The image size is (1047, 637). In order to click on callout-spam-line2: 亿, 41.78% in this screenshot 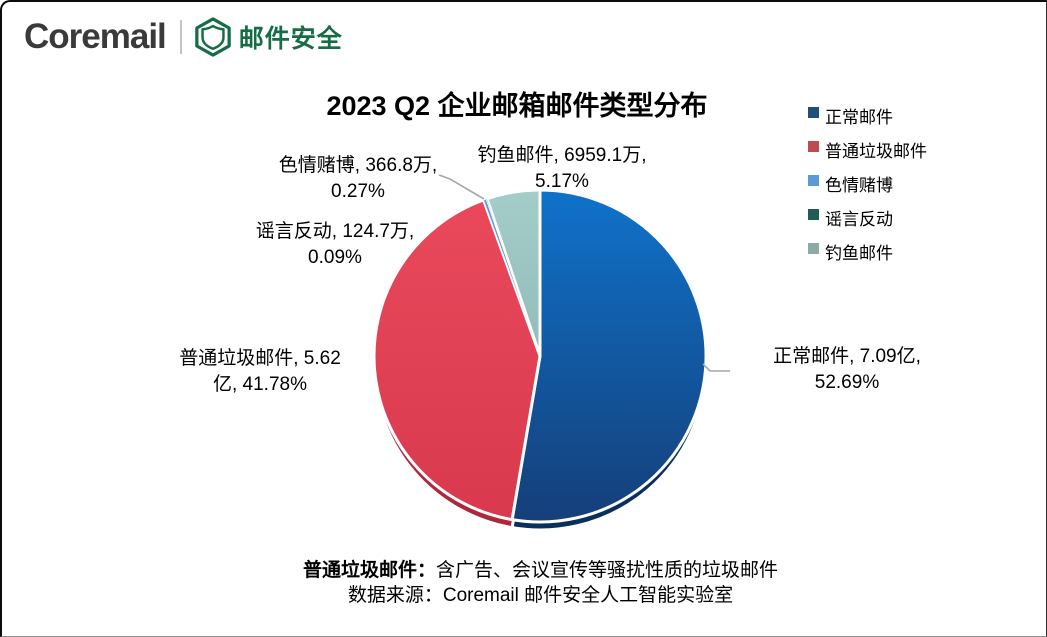, I will do `click(259, 385)`.